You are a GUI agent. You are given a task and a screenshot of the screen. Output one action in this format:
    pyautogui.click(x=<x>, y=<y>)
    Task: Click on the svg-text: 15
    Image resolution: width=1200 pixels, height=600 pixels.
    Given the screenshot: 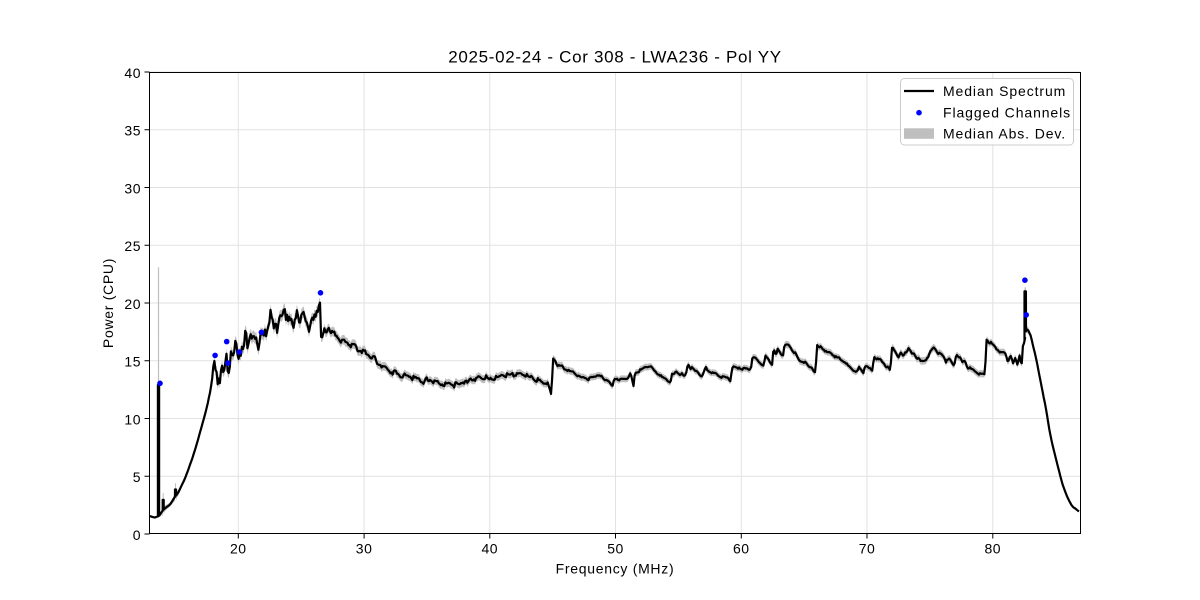 What is the action you would take?
    pyautogui.click(x=132, y=362)
    